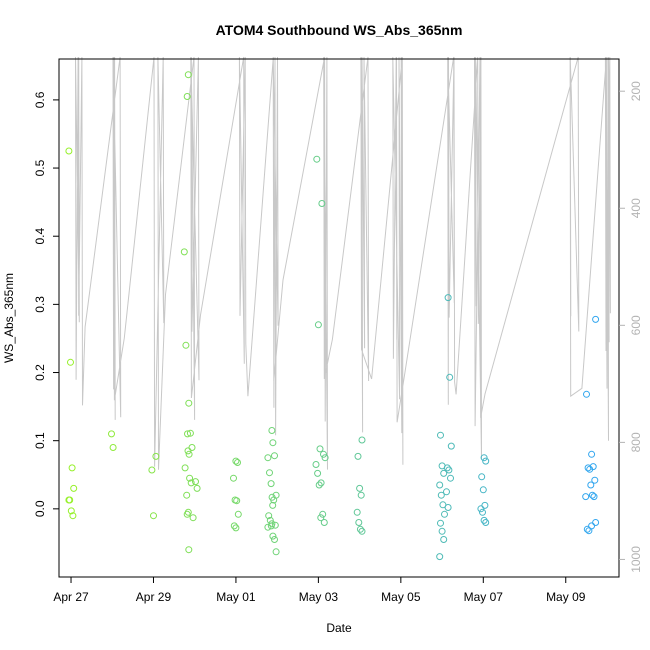  What do you see at coordinates (636, 208) in the screenshot?
I see `y2-tick-label: 400` at bounding box center [636, 208].